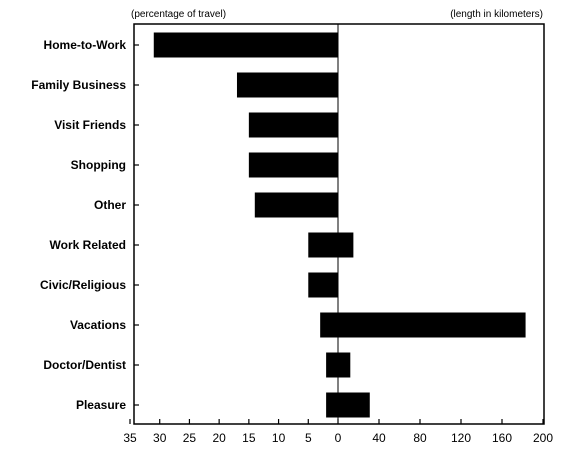  Describe the element at coordinates (354, 405) in the screenshot. I see `bar-length-pleasure` at that location.